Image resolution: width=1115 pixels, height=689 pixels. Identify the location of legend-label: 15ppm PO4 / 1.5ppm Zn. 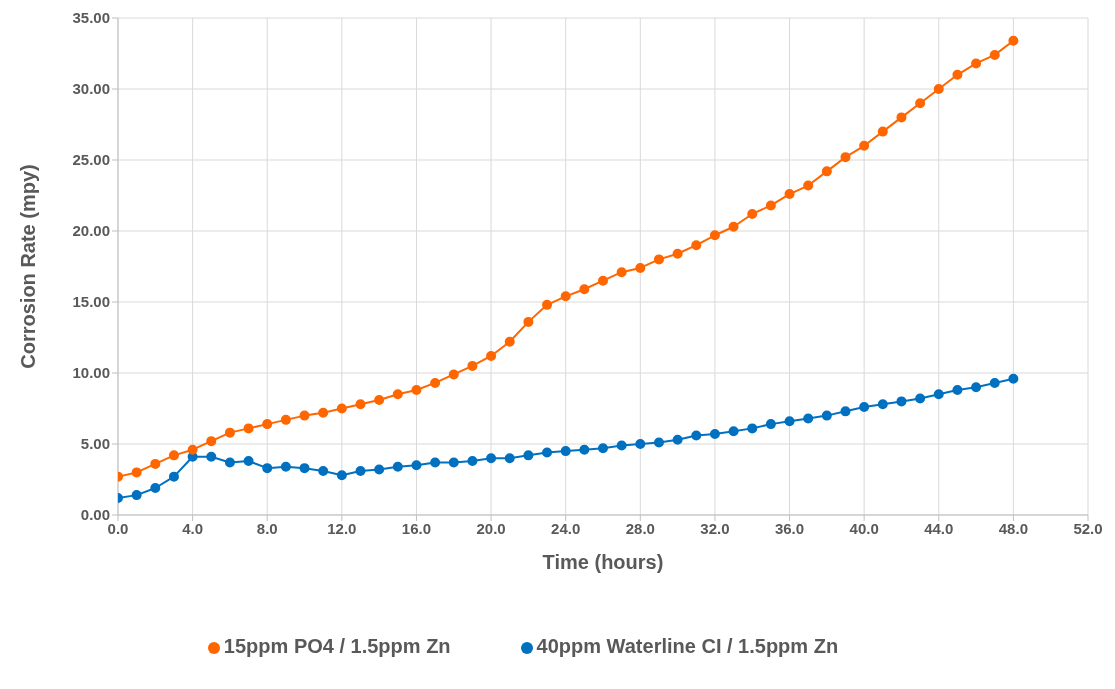
(337, 646).